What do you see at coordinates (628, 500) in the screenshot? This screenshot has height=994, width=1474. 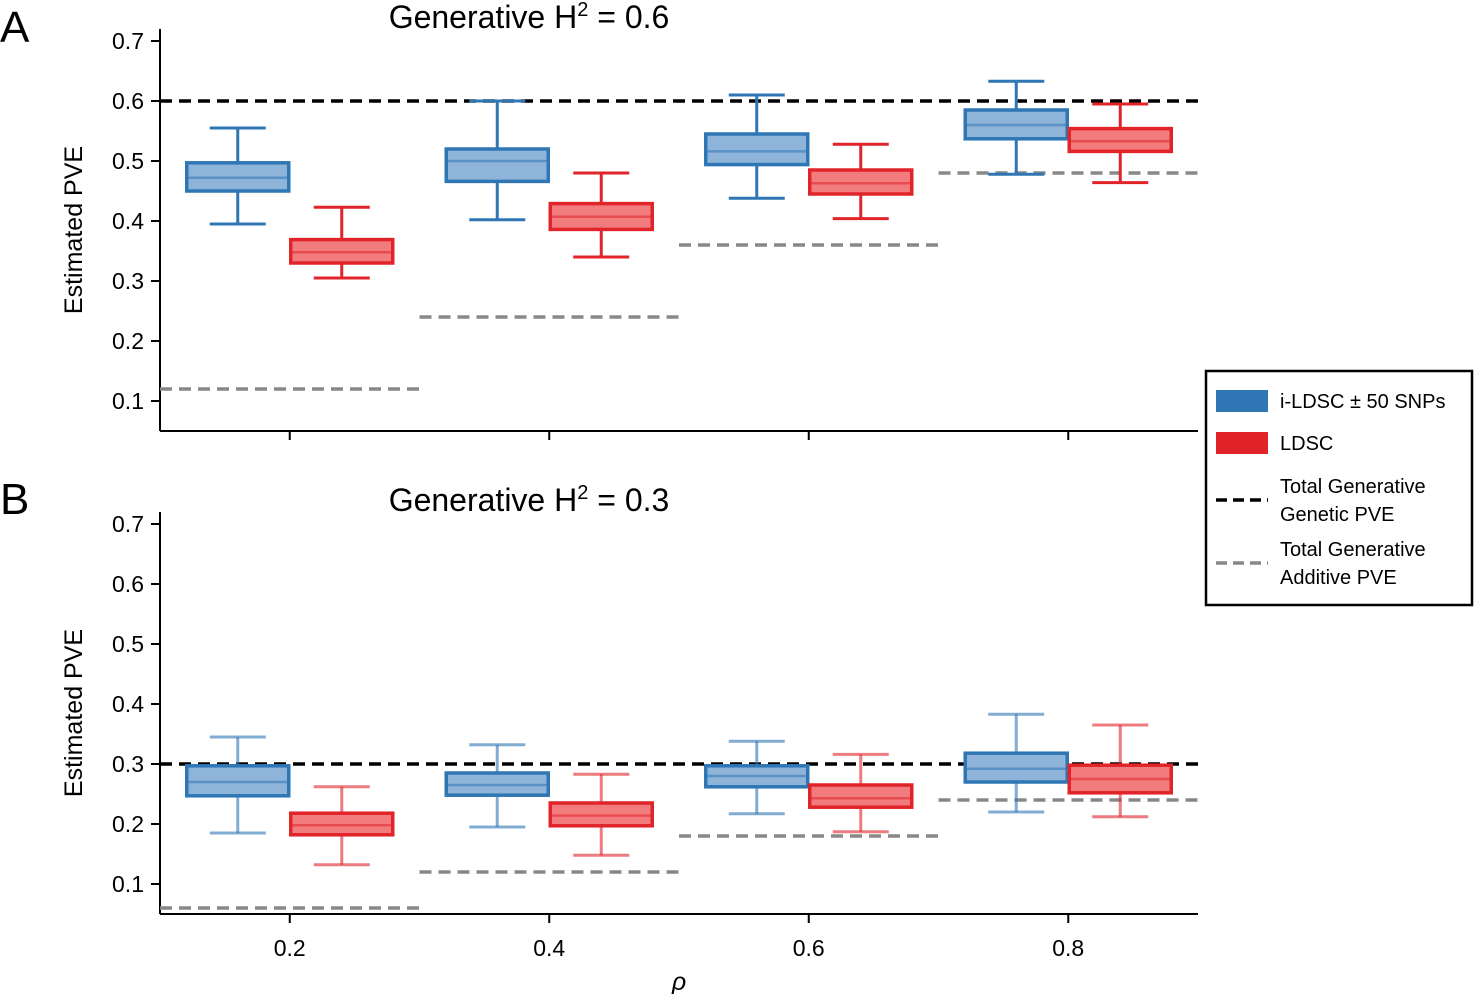 I see `panel-title-suffix: = 0.3` at bounding box center [628, 500].